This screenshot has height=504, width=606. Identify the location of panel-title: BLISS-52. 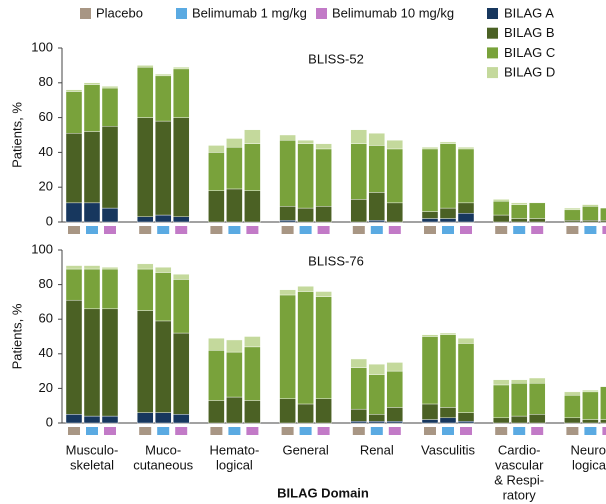
(336, 58).